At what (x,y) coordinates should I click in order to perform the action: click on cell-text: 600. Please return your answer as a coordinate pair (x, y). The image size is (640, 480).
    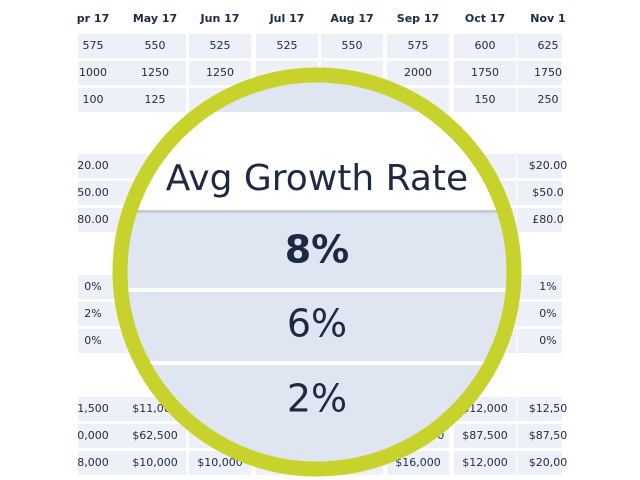
    Looking at the image, I should click on (485, 45).